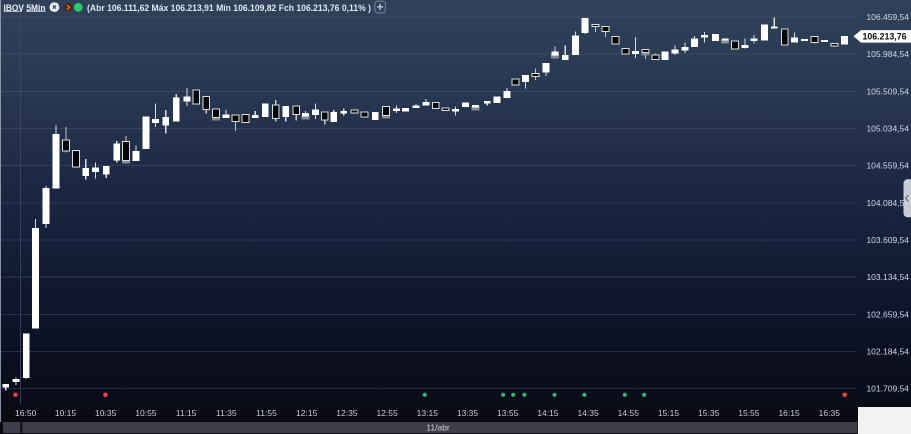 Image resolution: width=911 pixels, height=434 pixels. I want to click on svg-text: 16:50, so click(26, 413).